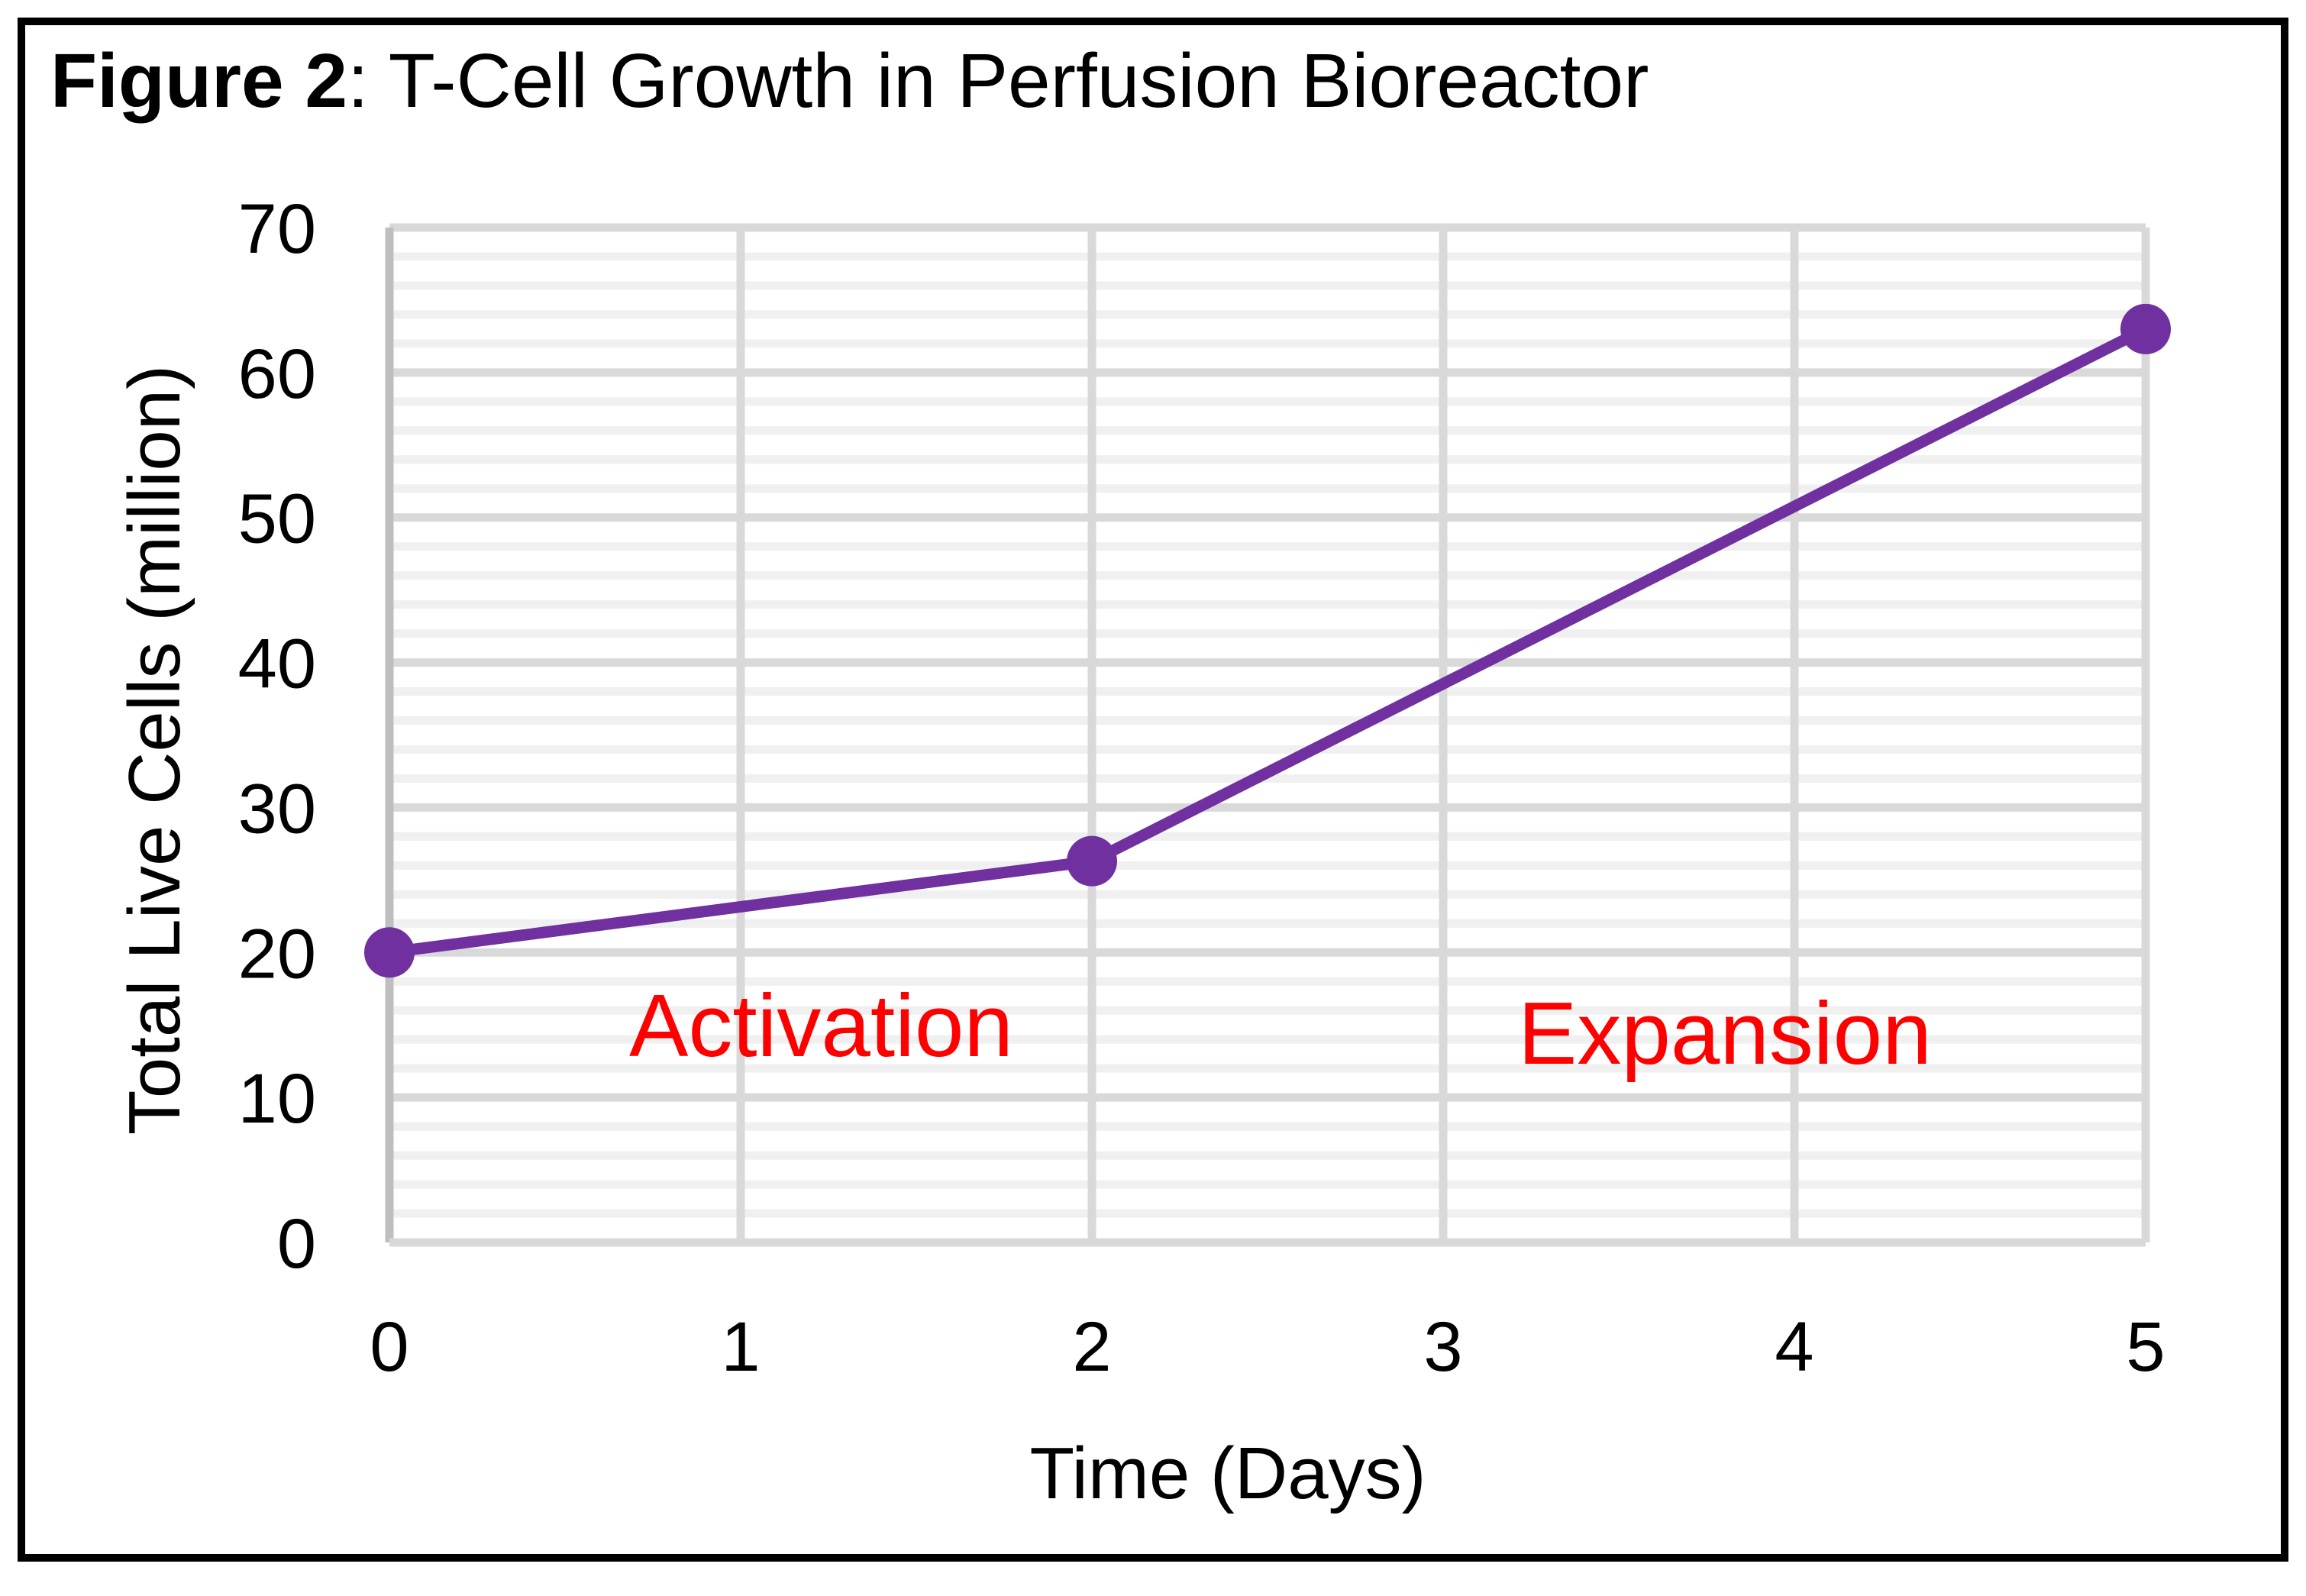 The image size is (2306, 1596). I want to click on y-tick-label: 20, so click(277, 954).